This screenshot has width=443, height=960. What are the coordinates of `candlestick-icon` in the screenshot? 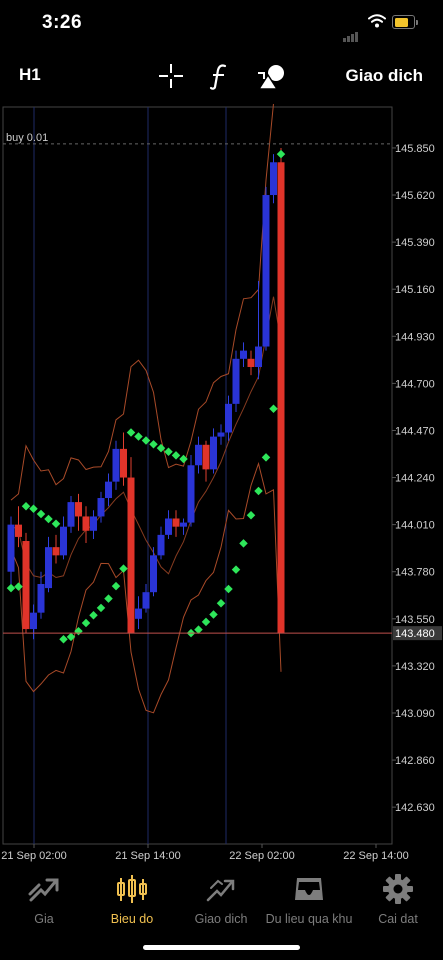 It's located at (132, 889).